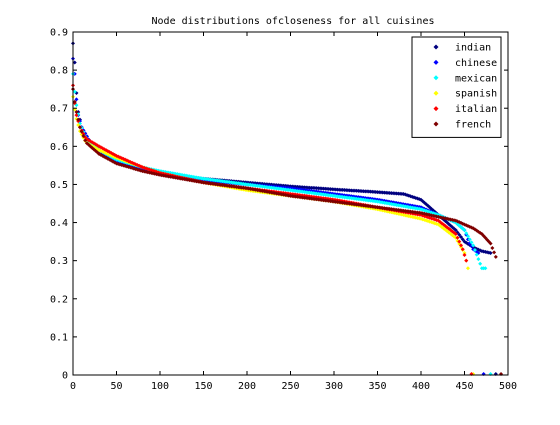 The image size is (560, 425). Describe the element at coordinates (160, 386) in the screenshot. I see `x-tick-label: 100` at that location.